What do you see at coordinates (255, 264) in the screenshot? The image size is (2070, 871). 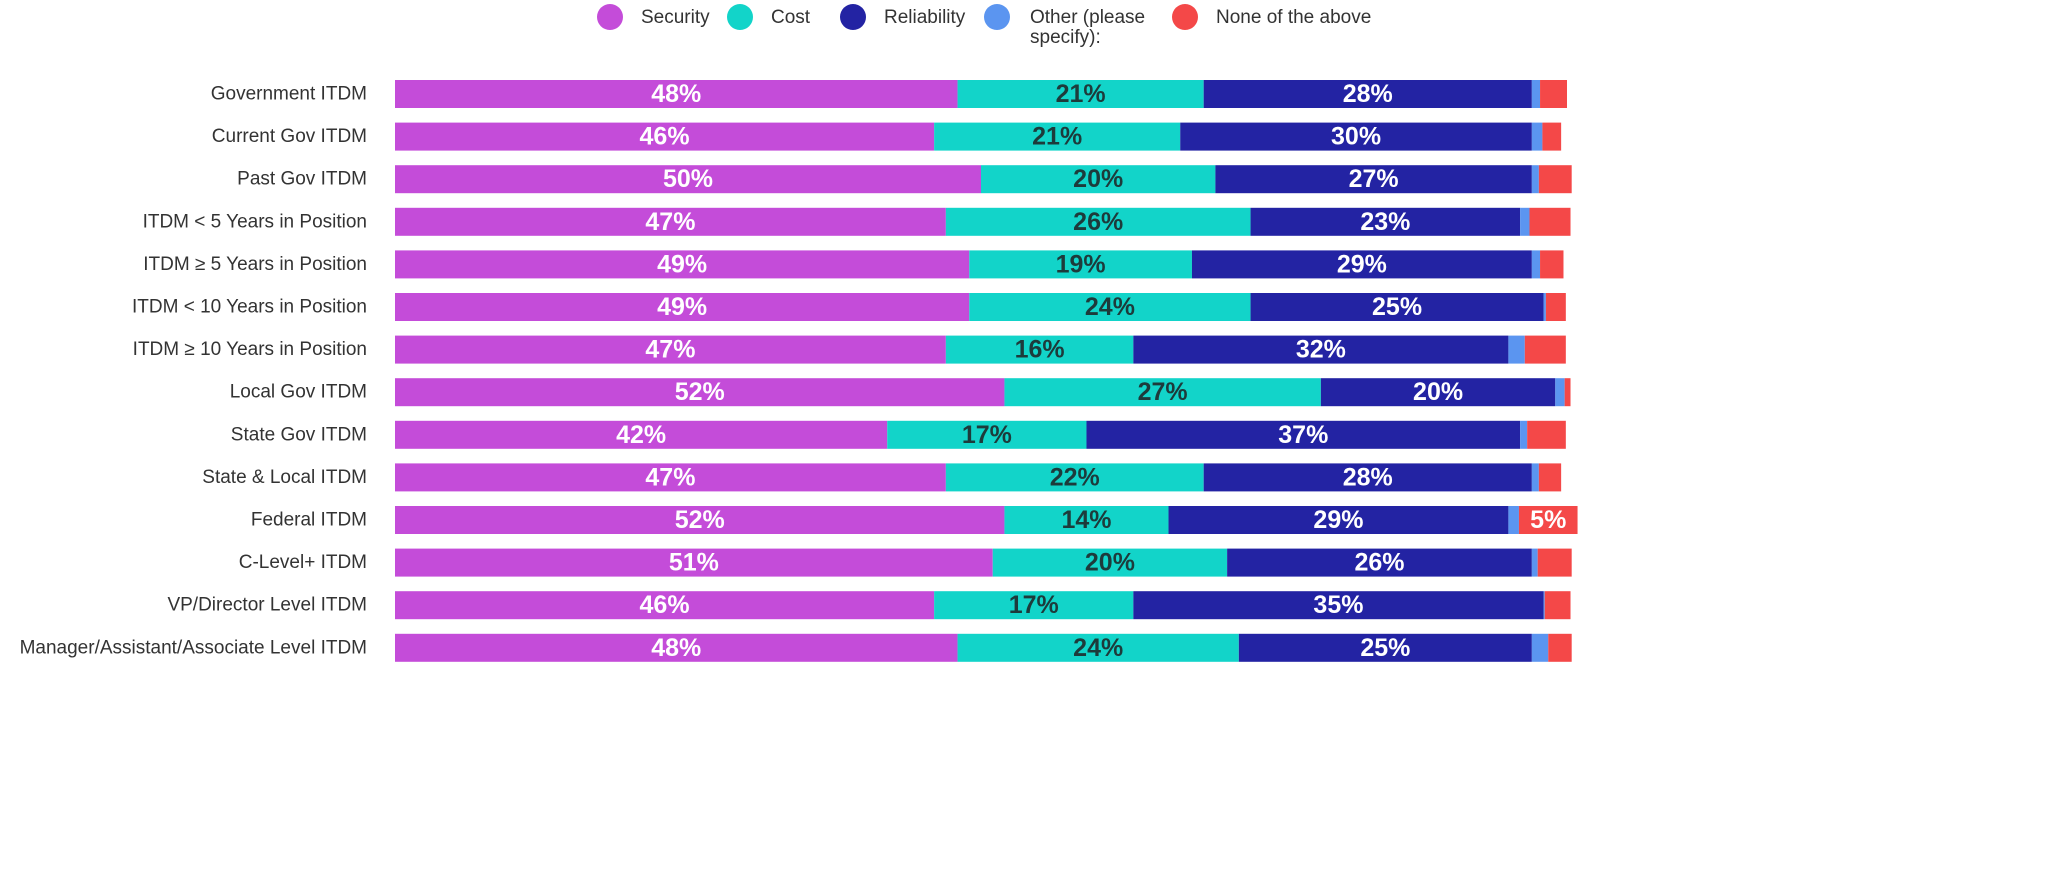 I see `y-tick-label: ITDM ≥ 5 Years in Position` at bounding box center [255, 264].